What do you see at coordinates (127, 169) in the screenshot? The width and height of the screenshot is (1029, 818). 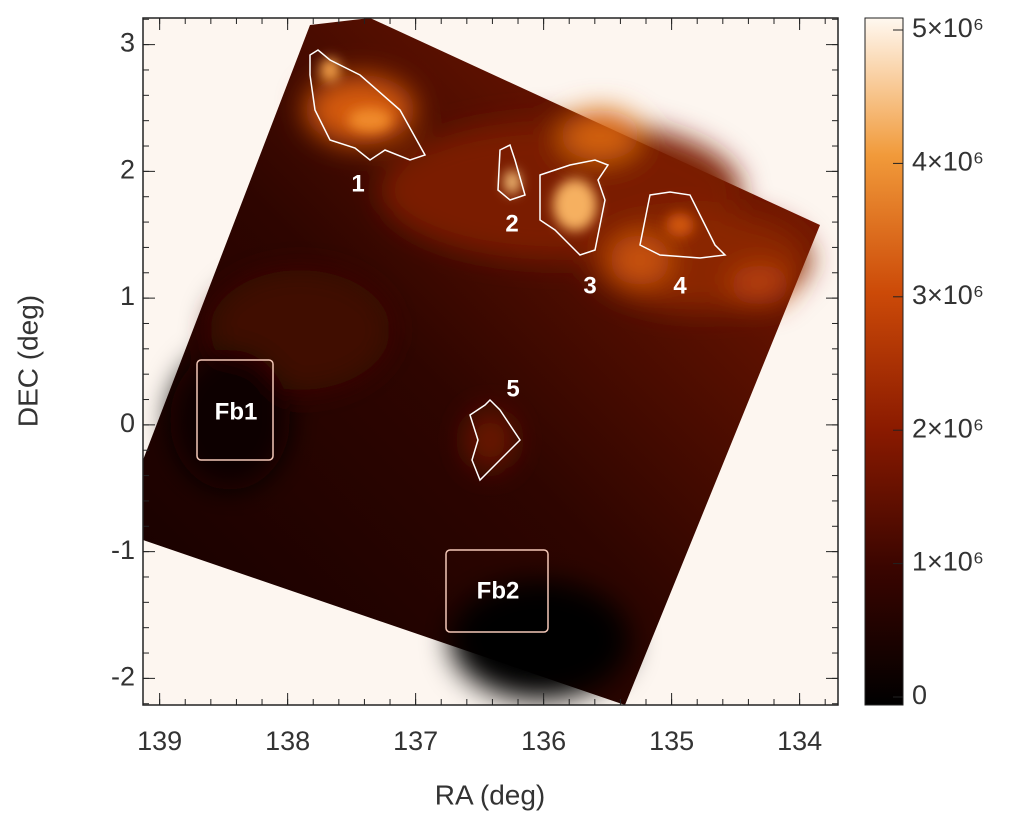 I see `y-tick-label: 2` at bounding box center [127, 169].